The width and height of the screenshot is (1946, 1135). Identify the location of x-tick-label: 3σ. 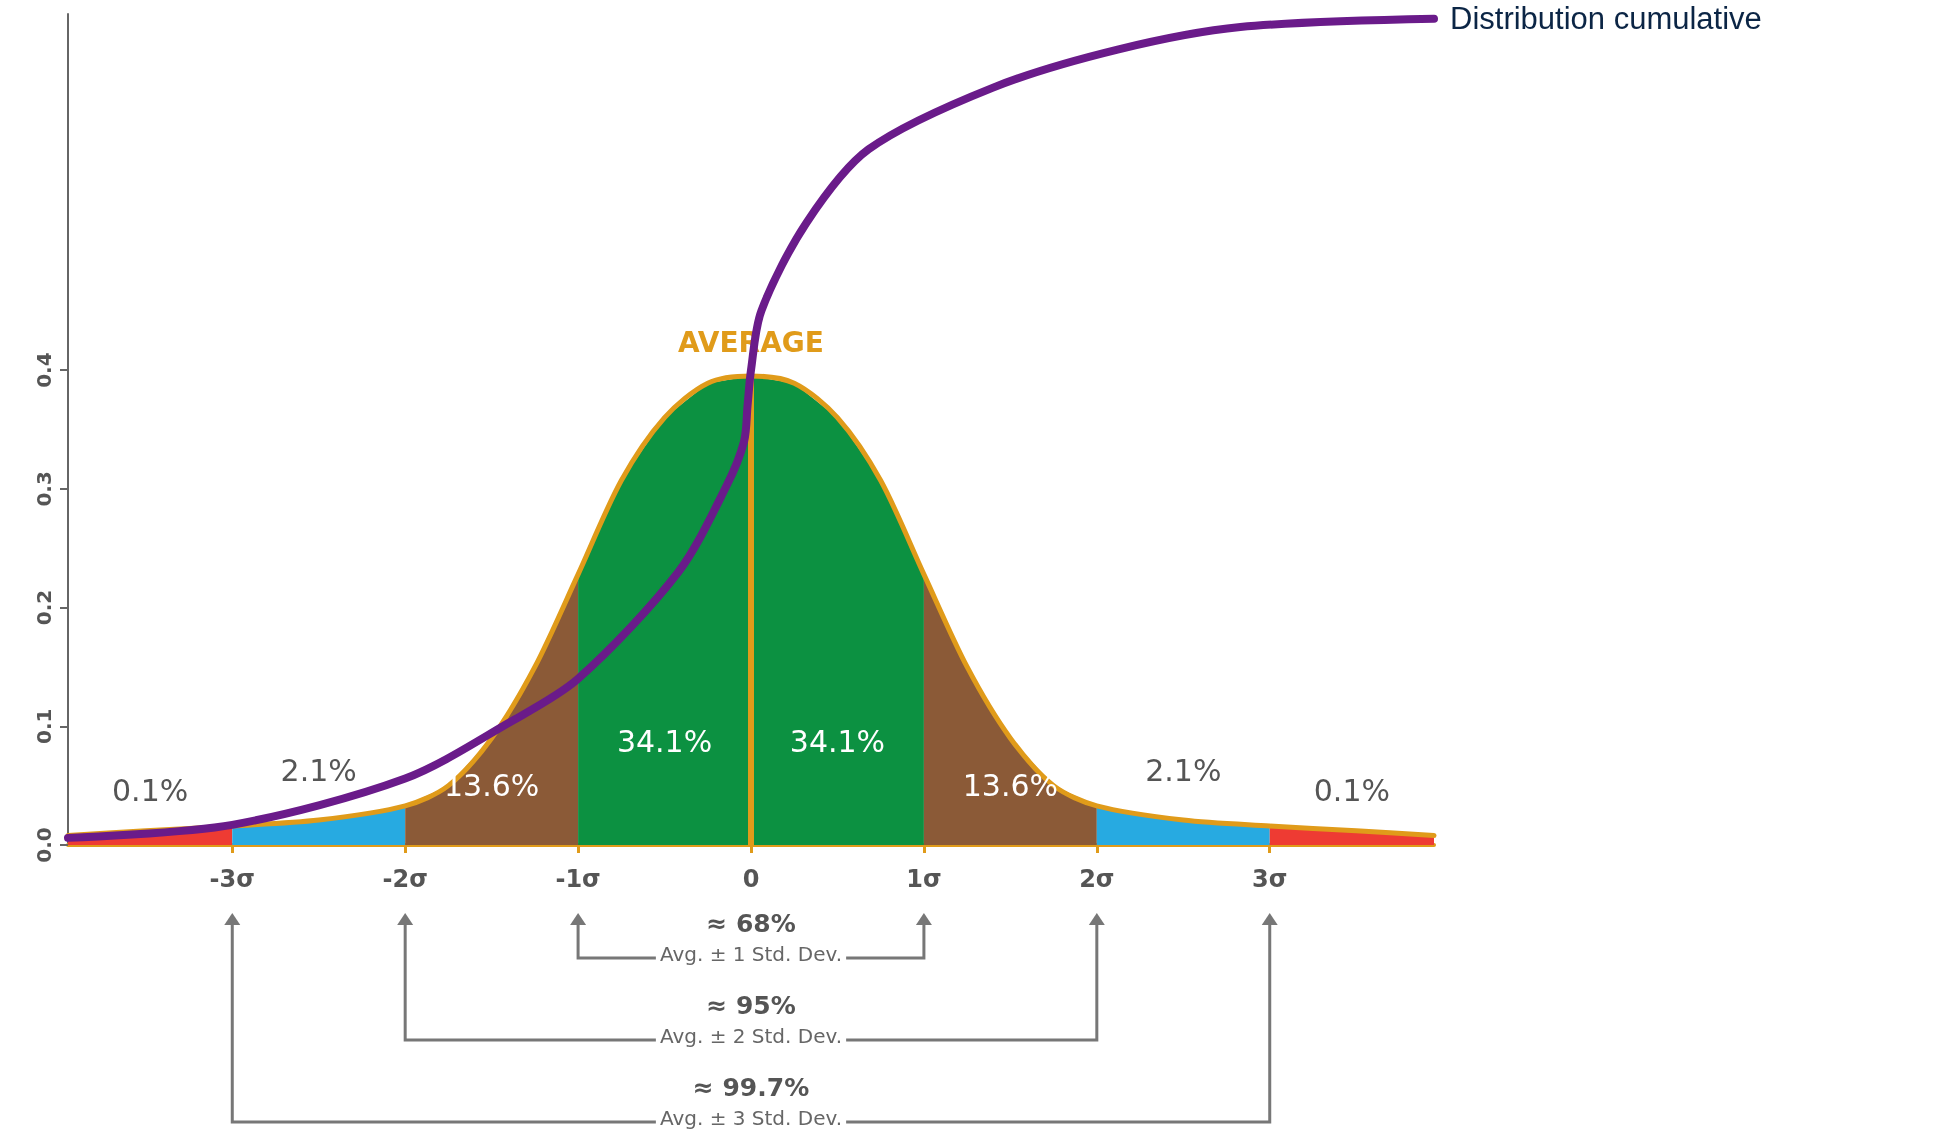
(1270, 879).